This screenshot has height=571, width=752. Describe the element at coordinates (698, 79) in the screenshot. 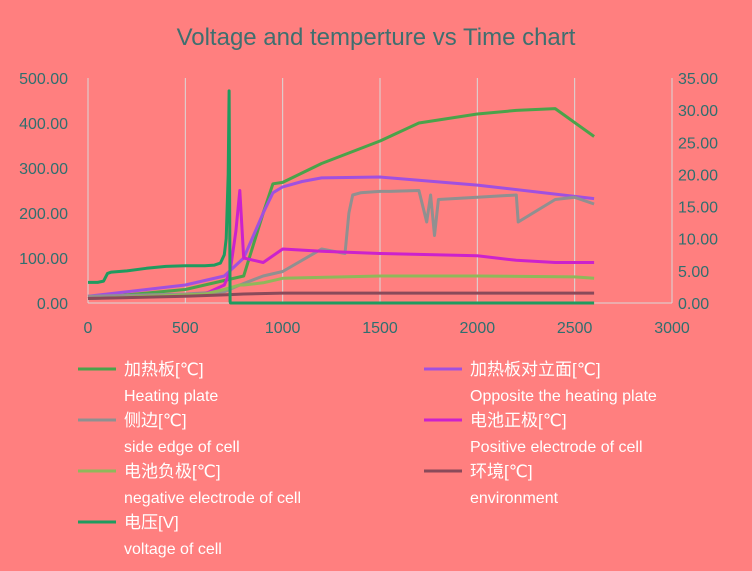

I see `y-right-tick-label: 35.00` at that location.